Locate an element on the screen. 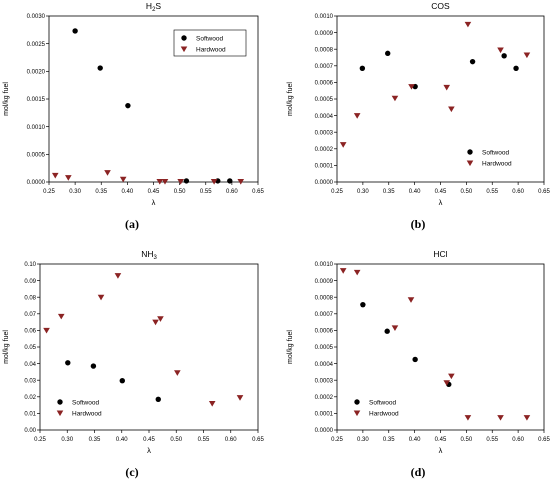 The width and height of the screenshot is (550, 482). y-tick-label: 0.0007 is located at coordinates (324, 67).